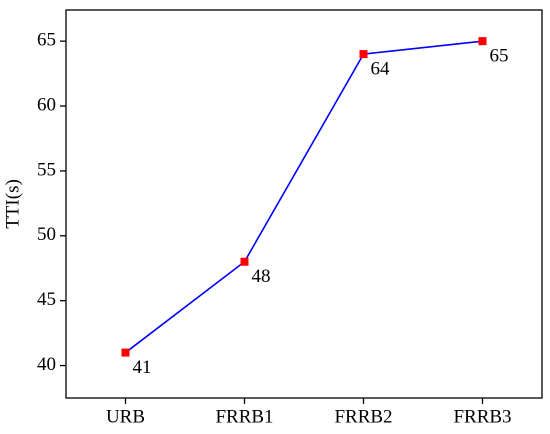 The image size is (550, 434). I want to click on x-tick-label: FRRB3, so click(482, 416).